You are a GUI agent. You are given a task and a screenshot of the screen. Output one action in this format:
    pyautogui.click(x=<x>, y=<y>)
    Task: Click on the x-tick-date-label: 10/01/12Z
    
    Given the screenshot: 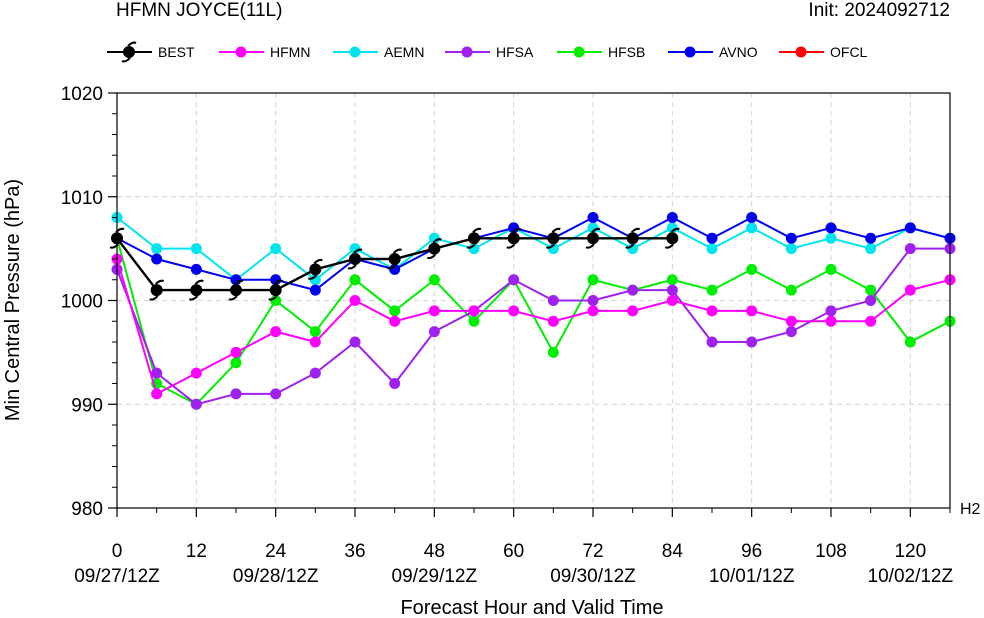 What is the action you would take?
    pyautogui.click(x=752, y=576)
    